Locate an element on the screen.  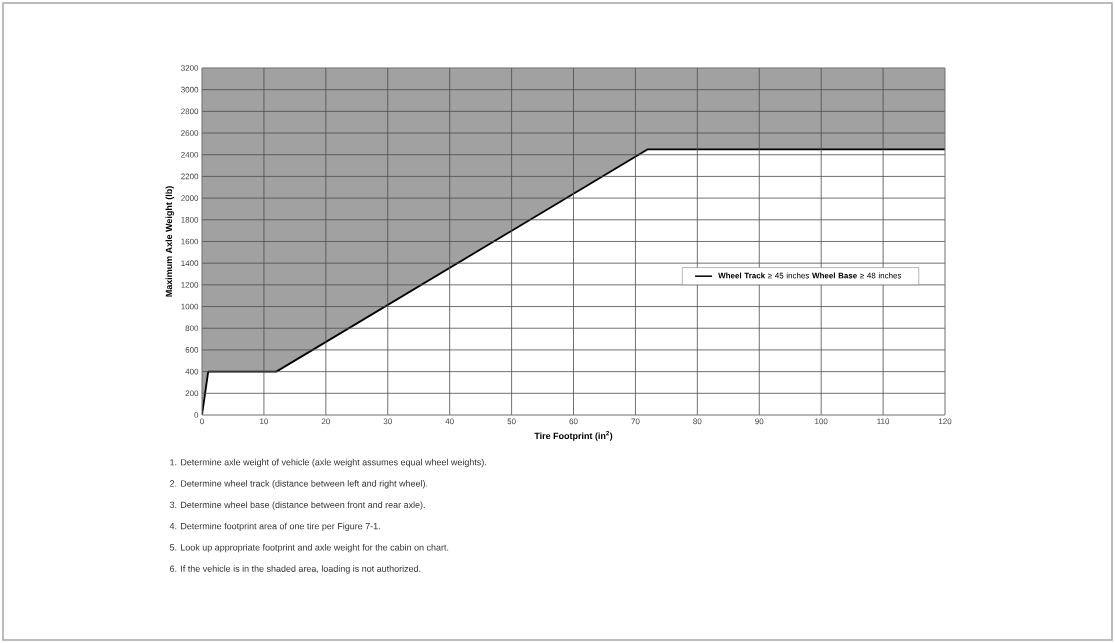
text: 3. Determine wheel base (distance between front and rear axle). is located at coordinates (297, 505).